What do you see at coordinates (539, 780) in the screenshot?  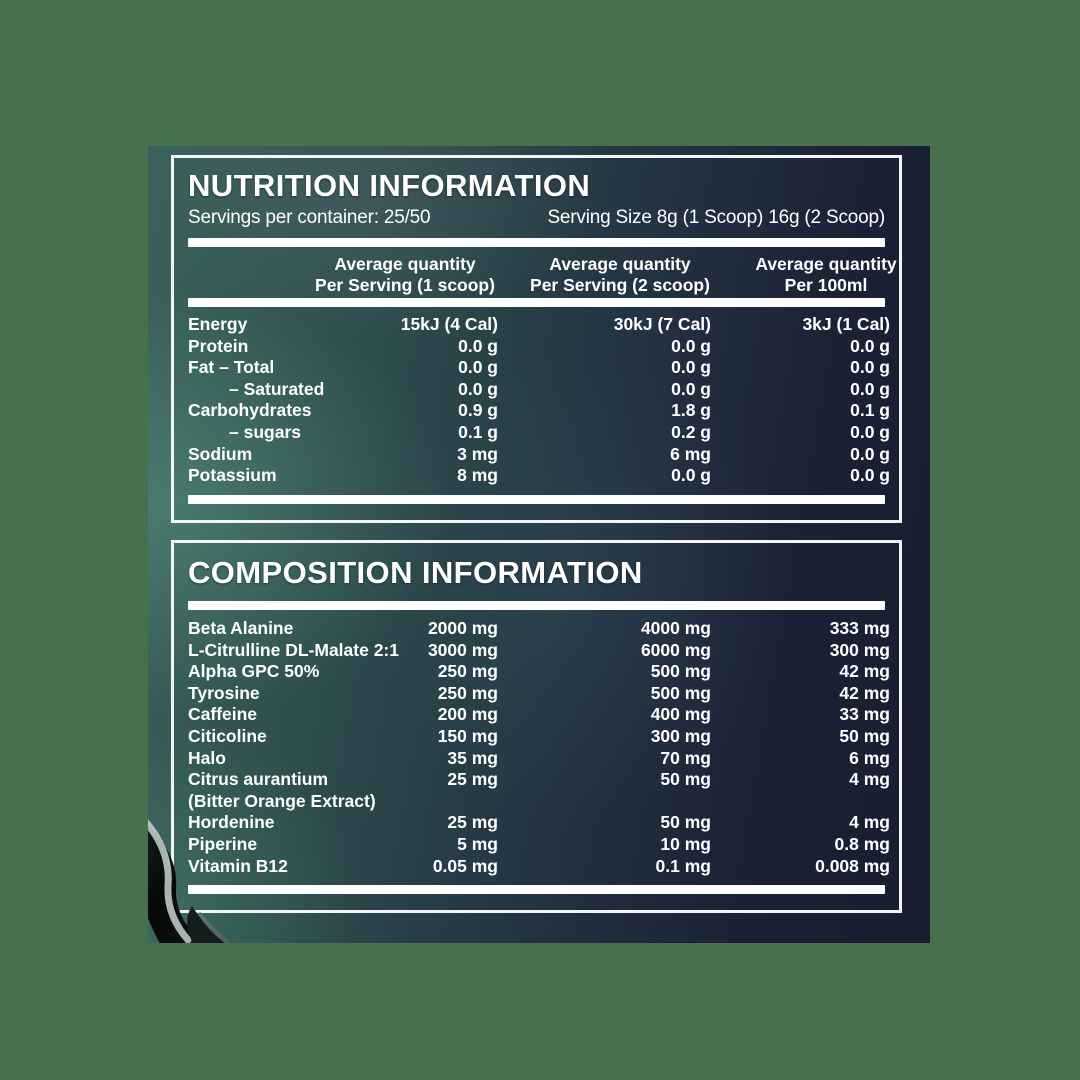 I see `table-row: Citrus aurantium 25 mg 50 mg 4 mg` at bounding box center [539, 780].